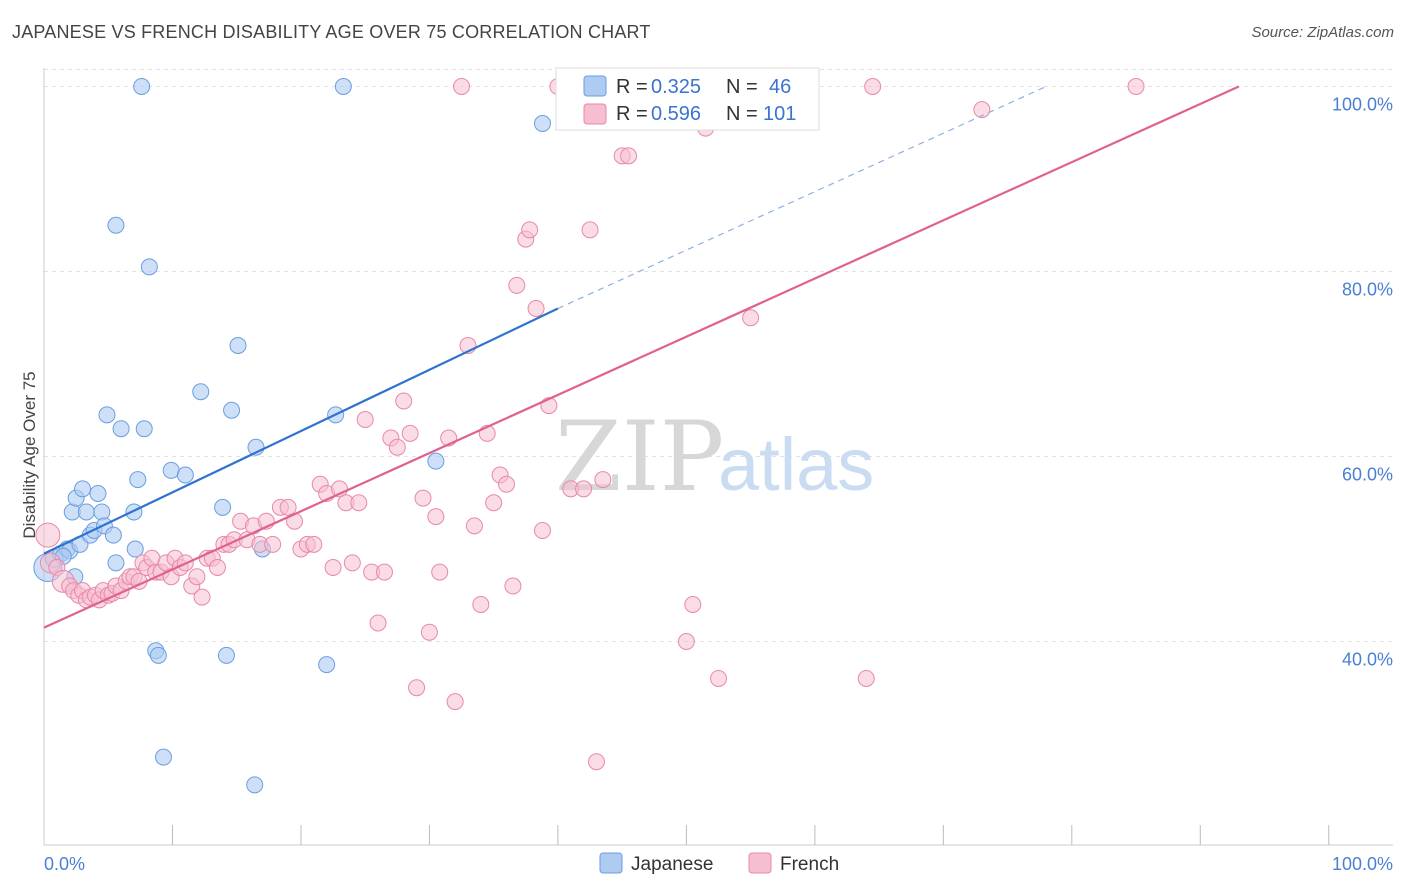 Image resolution: width=1406 pixels, height=892 pixels. Describe the element at coordinates (742, 114) in the screenshot. I see `legend-n-label-2: N =` at that location.